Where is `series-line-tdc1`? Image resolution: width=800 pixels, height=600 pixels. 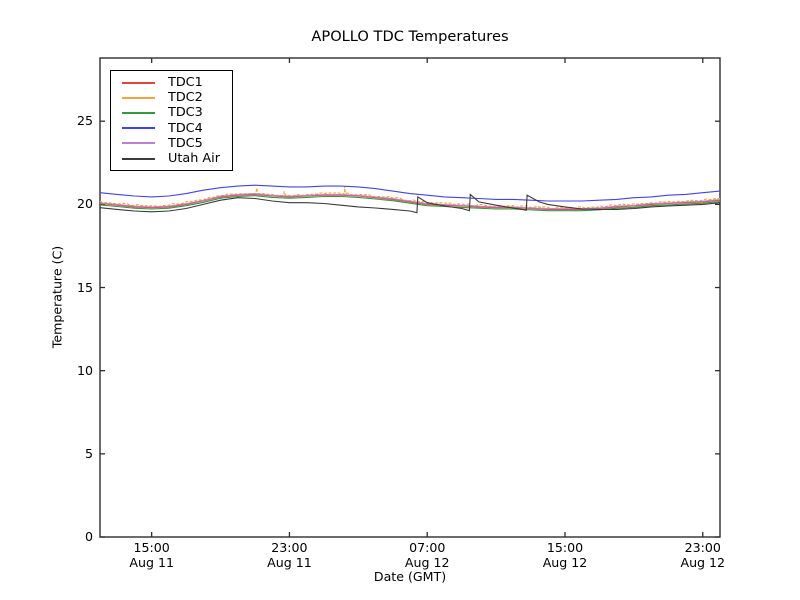 series-line-tdc1 is located at coordinates (410, 201).